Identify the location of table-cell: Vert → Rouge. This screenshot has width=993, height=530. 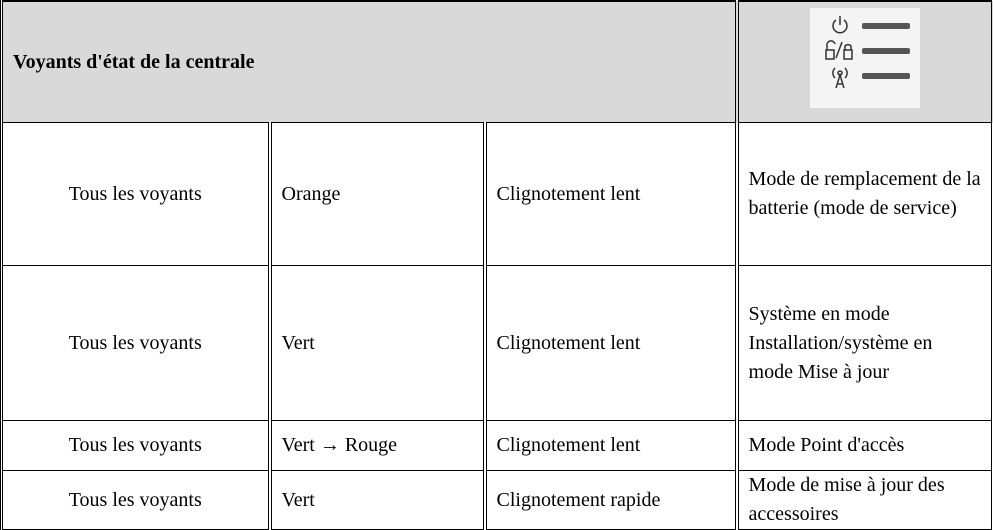
(376, 445).